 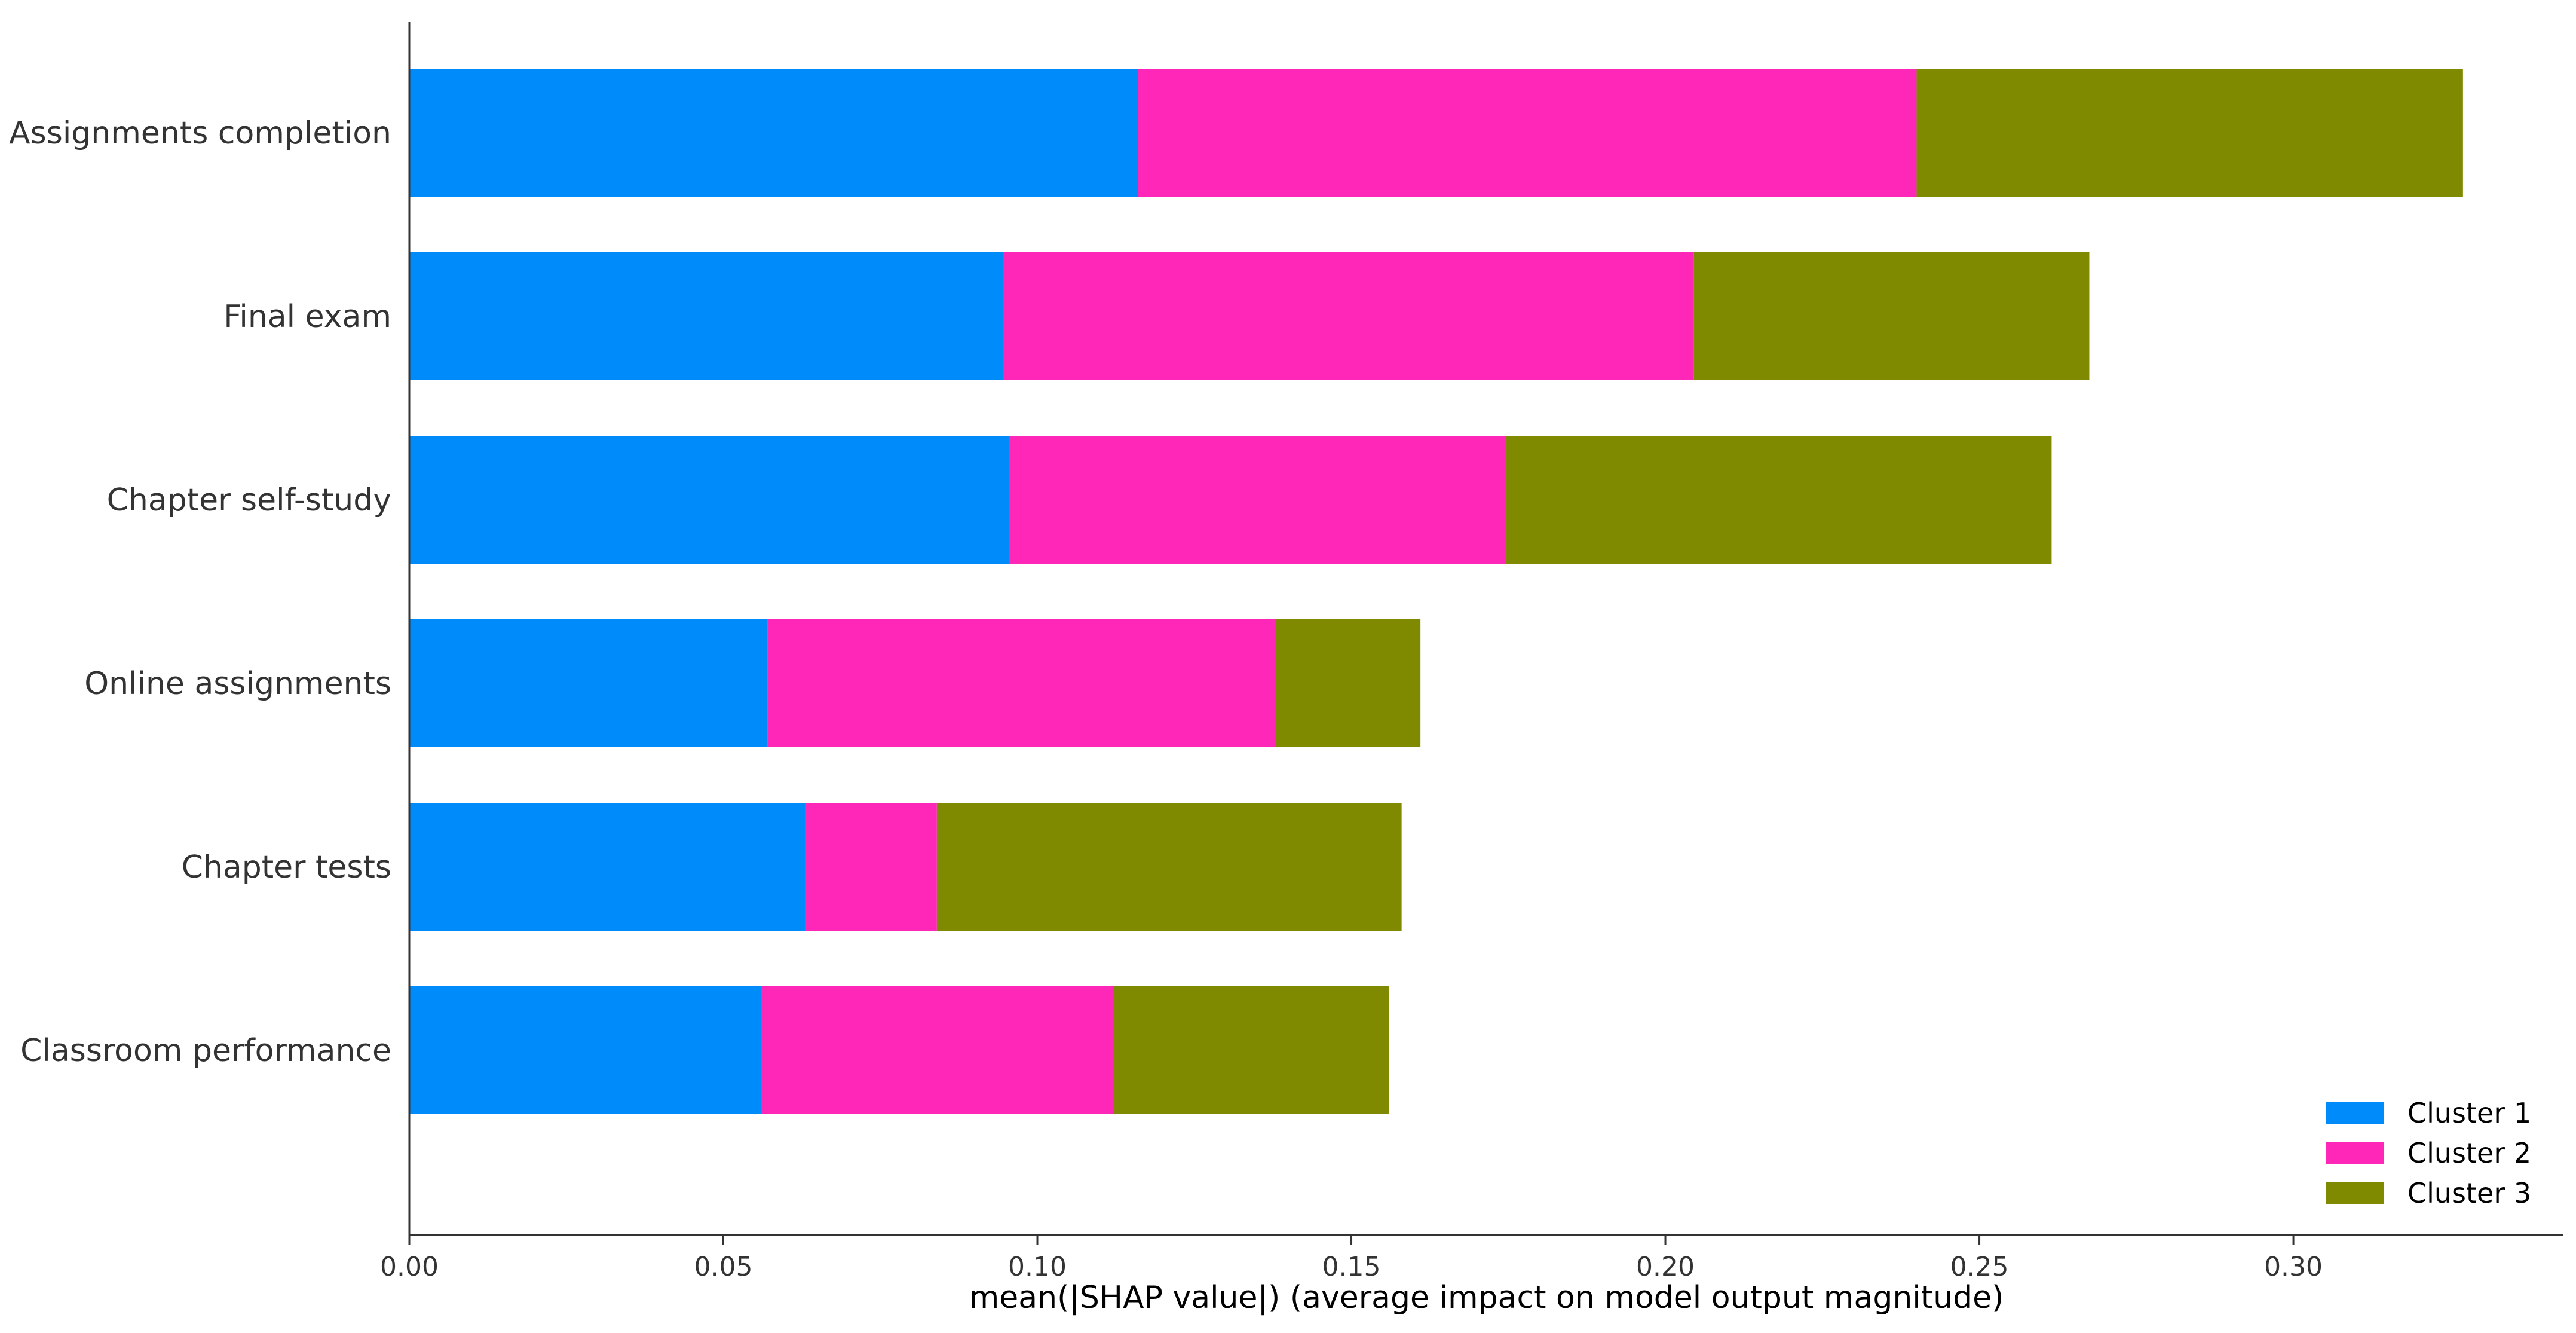 I want to click on category-label: Final exam, so click(x=307, y=317).